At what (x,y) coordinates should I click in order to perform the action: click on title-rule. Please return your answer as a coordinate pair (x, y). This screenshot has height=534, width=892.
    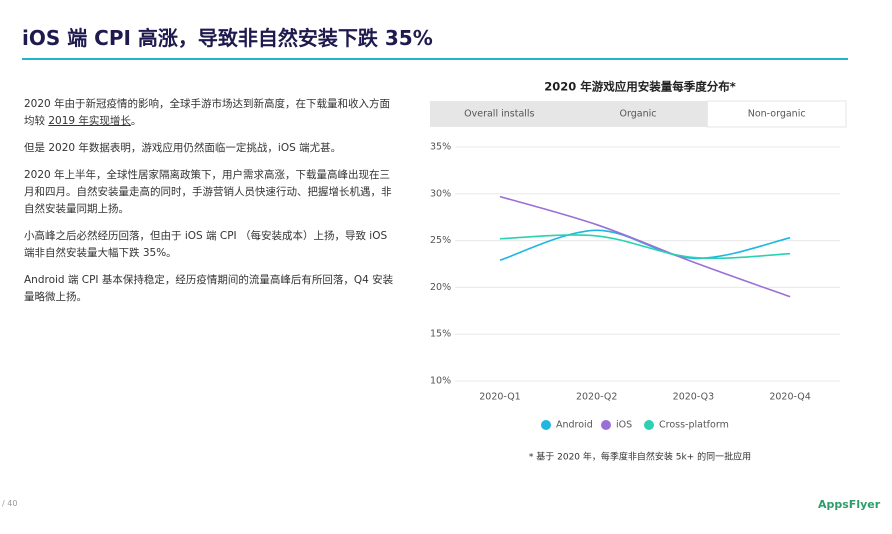
    Looking at the image, I should click on (435, 59).